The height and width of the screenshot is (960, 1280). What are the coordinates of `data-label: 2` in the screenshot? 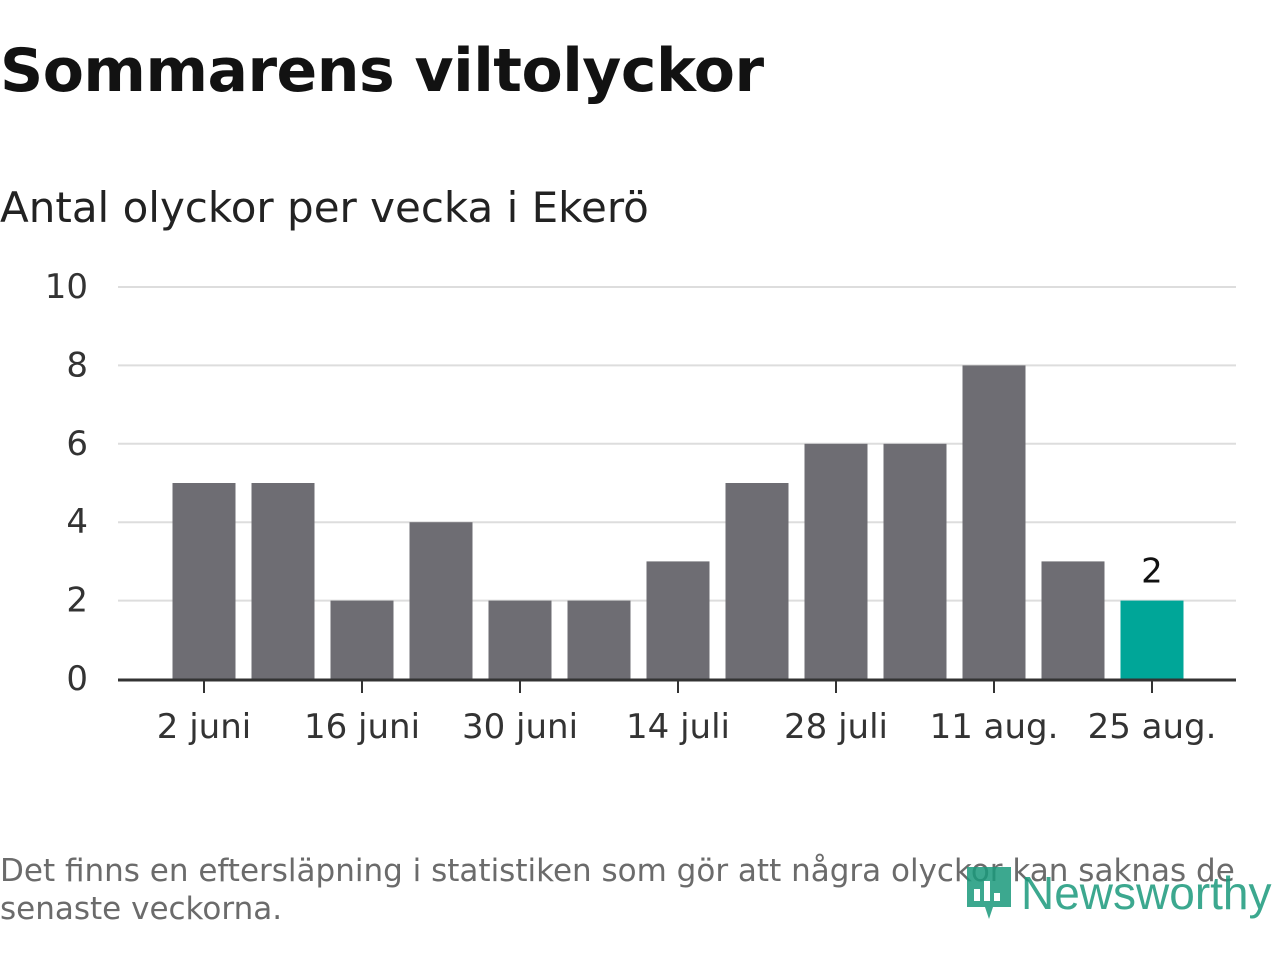 It's located at (1152, 572).